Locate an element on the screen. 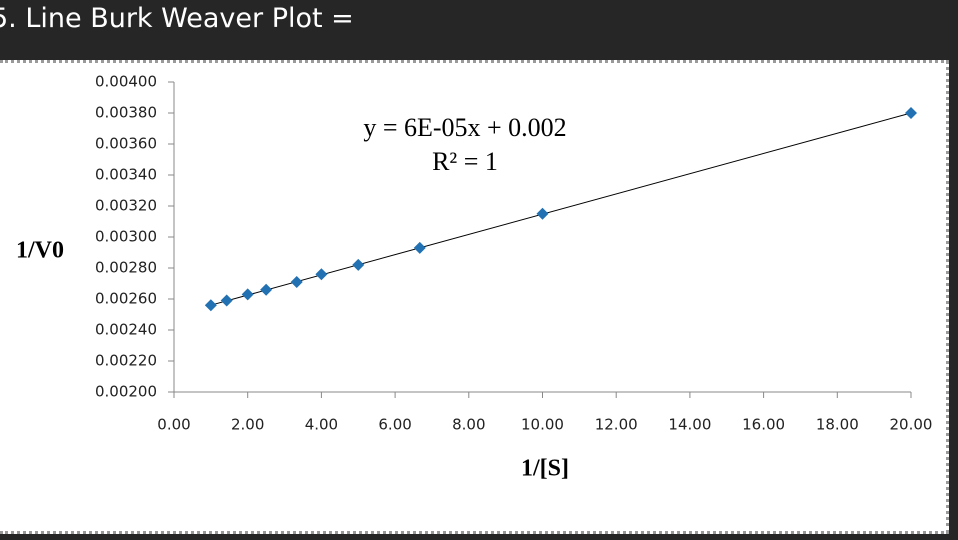  x-tick-label: 14.00 is located at coordinates (689, 425).